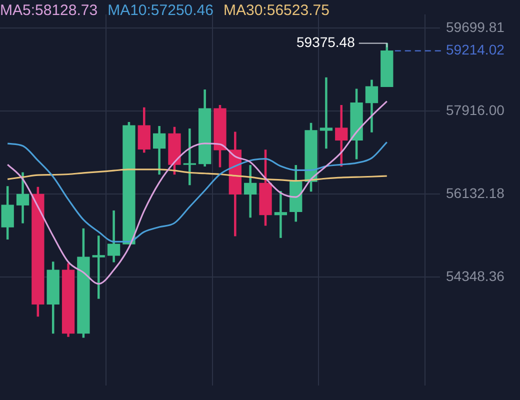  What do you see at coordinates (49, 10) in the screenshot?
I see `text: MA5:58128.73` at bounding box center [49, 10].